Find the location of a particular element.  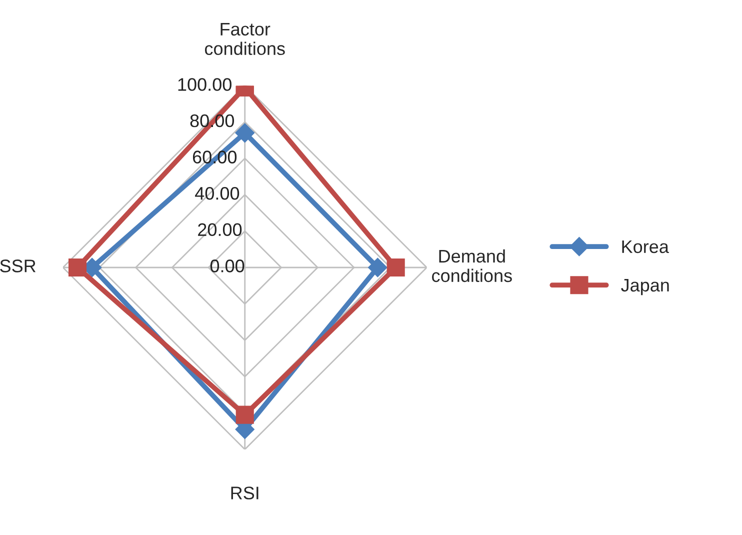

y-tick-label: 0.00 is located at coordinates (227, 266).